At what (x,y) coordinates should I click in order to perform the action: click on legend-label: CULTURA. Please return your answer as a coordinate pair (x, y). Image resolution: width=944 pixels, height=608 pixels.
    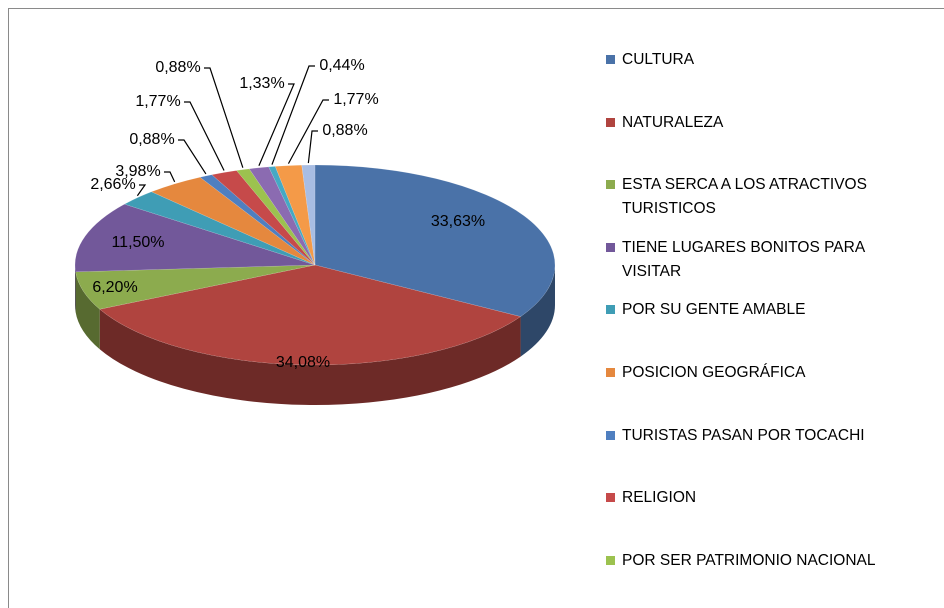
    Looking at the image, I should click on (658, 59).